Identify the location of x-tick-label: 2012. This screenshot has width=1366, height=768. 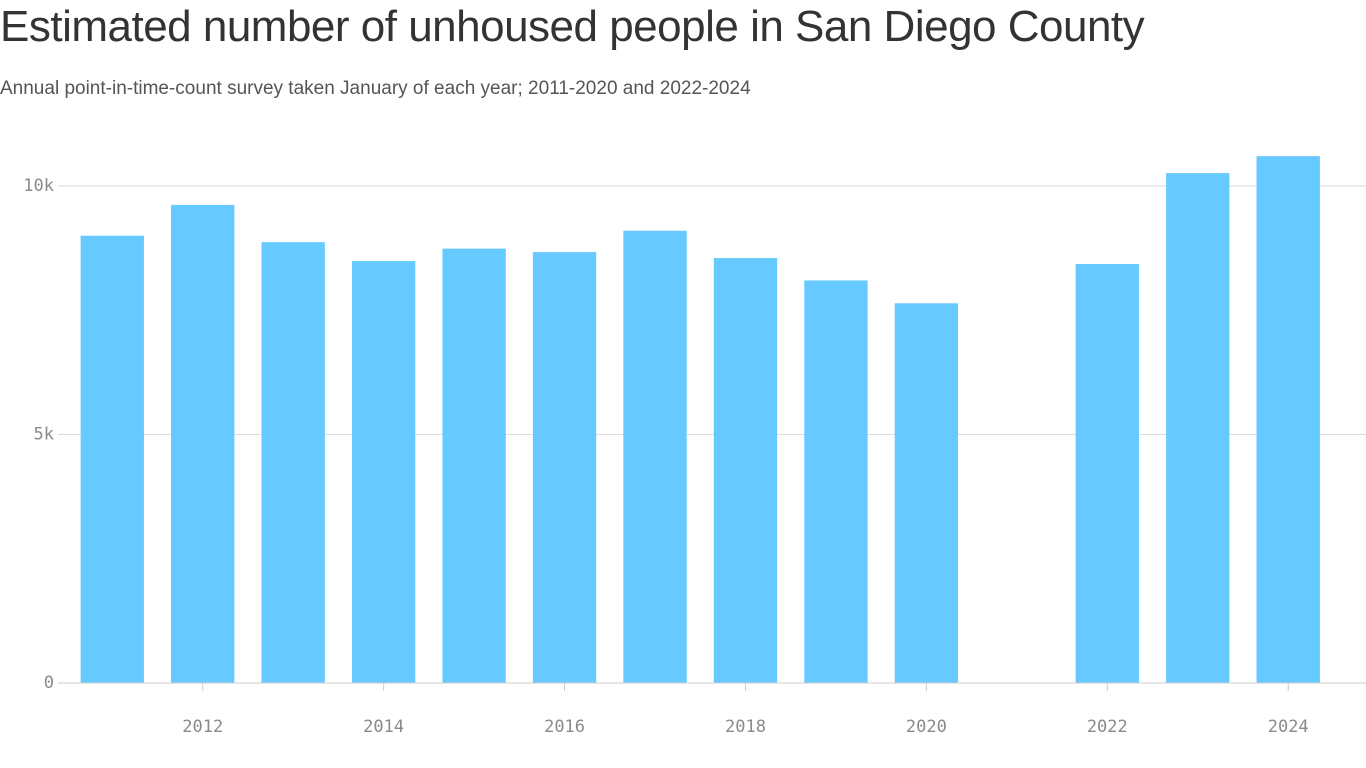
(202, 727).